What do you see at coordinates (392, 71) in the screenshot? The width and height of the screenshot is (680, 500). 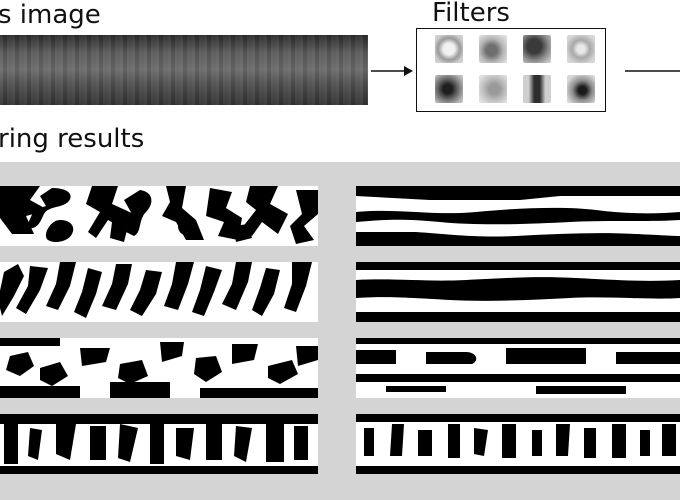 I see `arrow-to-filters` at bounding box center [392, 71].